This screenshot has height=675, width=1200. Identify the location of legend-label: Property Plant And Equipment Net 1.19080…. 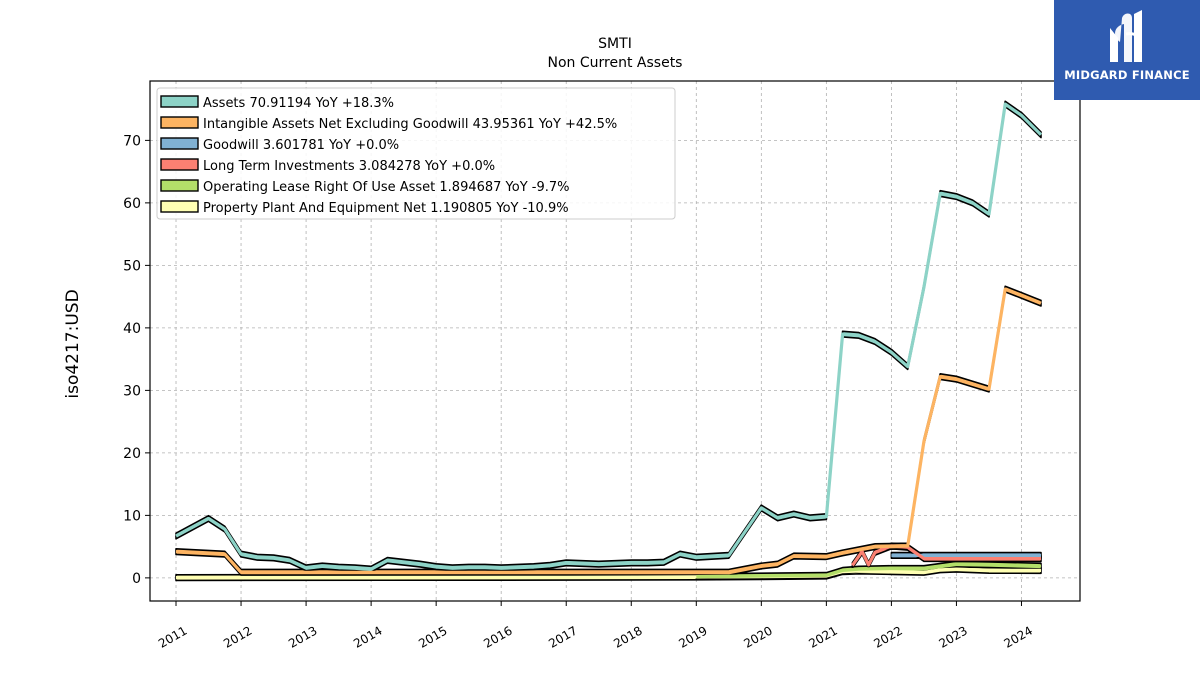
(386, 208).